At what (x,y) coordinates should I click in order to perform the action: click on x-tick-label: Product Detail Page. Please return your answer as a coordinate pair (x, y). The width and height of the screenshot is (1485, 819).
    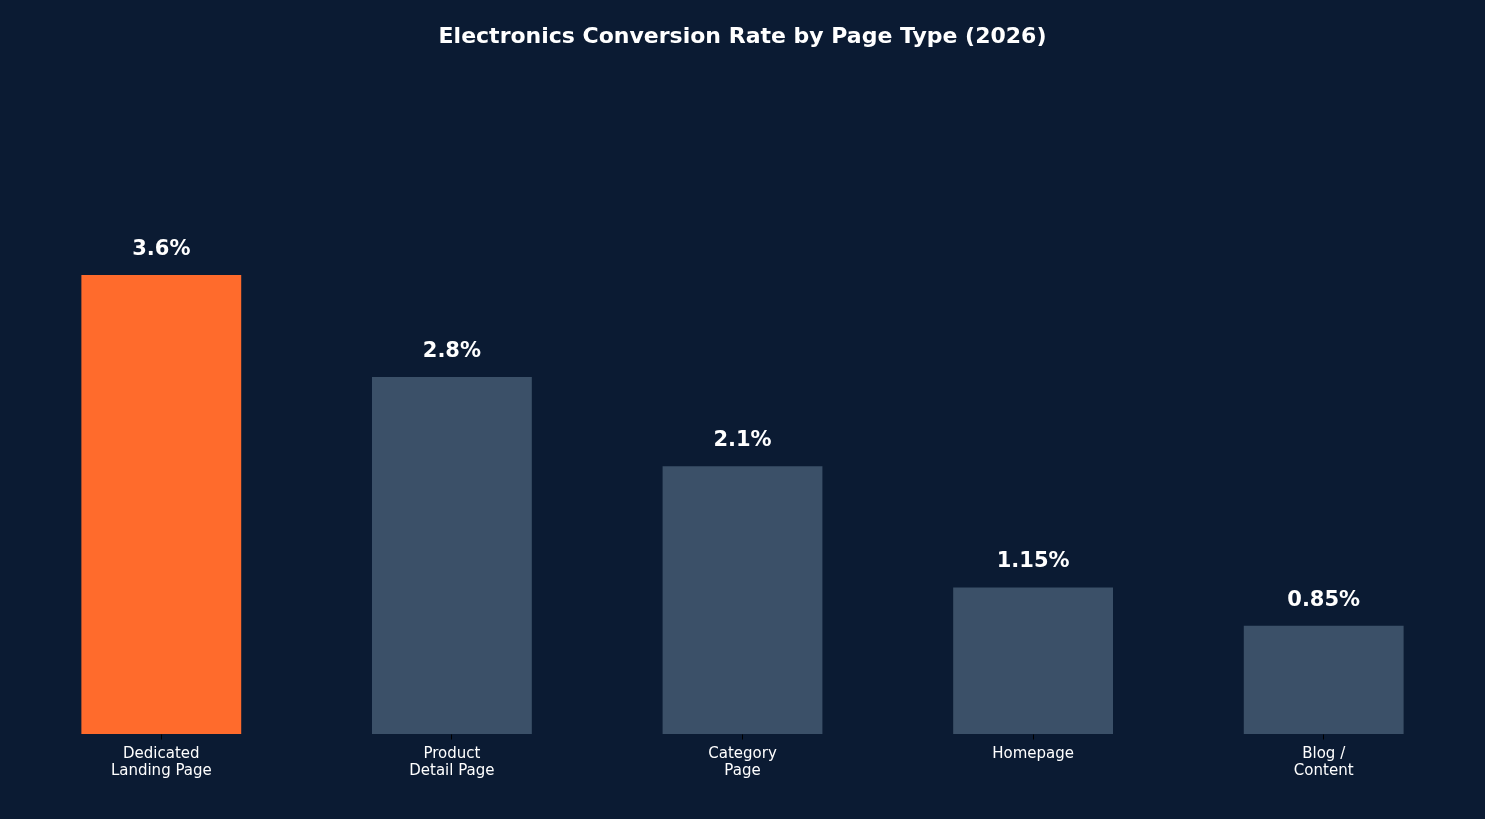
    Looking at the image, I should click on (452, 761).